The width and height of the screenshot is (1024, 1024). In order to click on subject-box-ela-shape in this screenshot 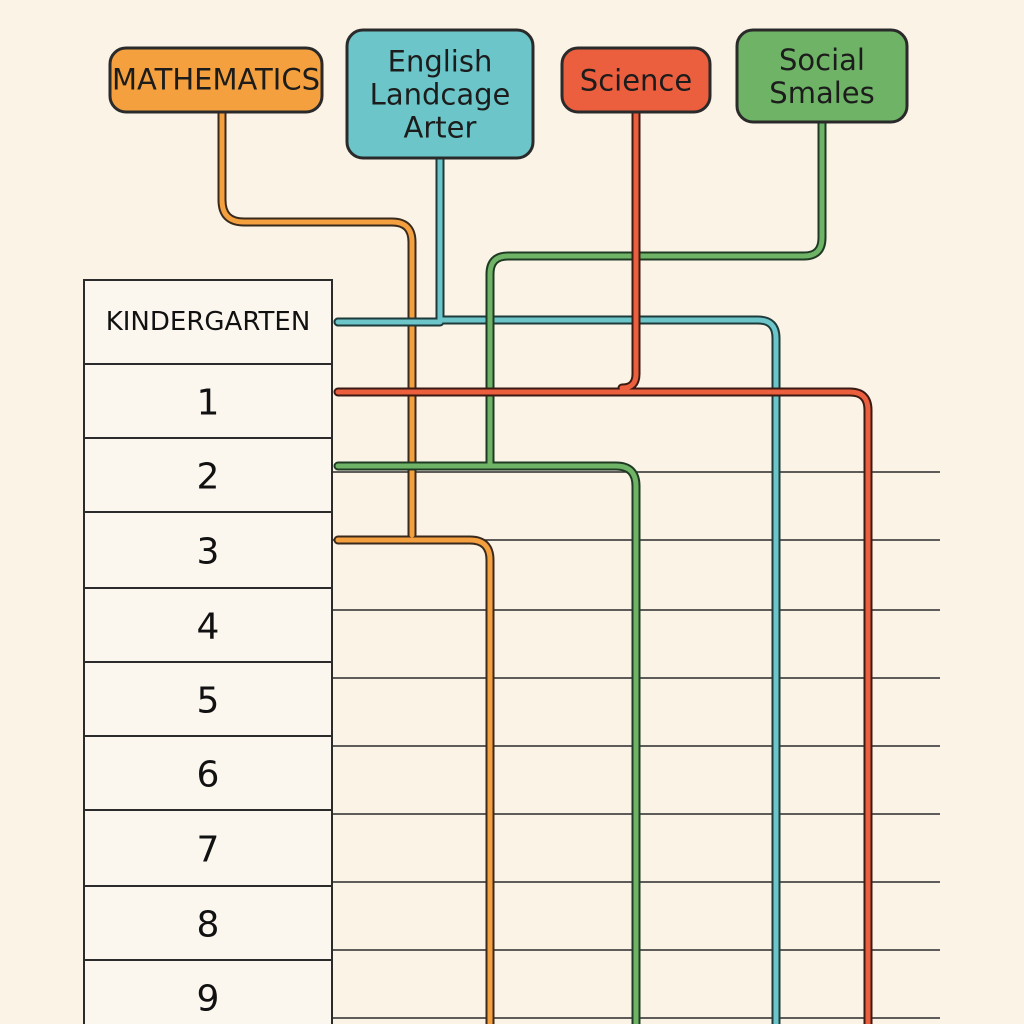, I will do `click(440, 94)`.